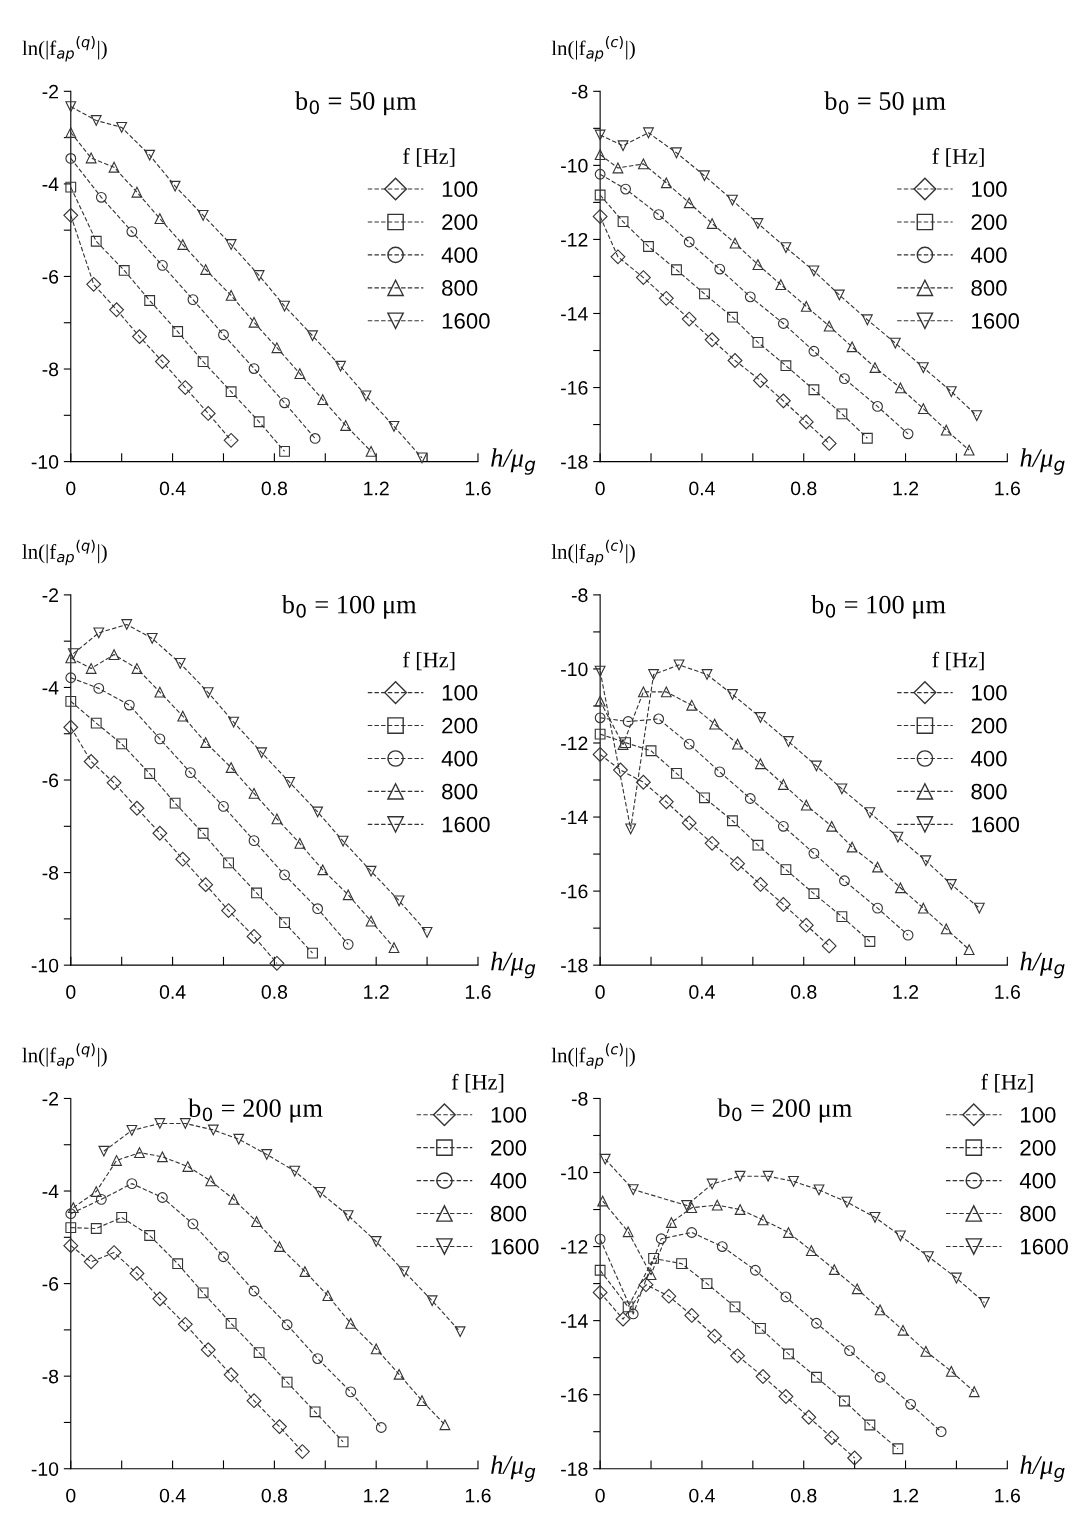  What do you see at coordinates (64, 552) in the screenshot?
I see `y-axis-title: ln(|f$_{ap}$$^{(q)}$|)` at bounding box center [64, 552].